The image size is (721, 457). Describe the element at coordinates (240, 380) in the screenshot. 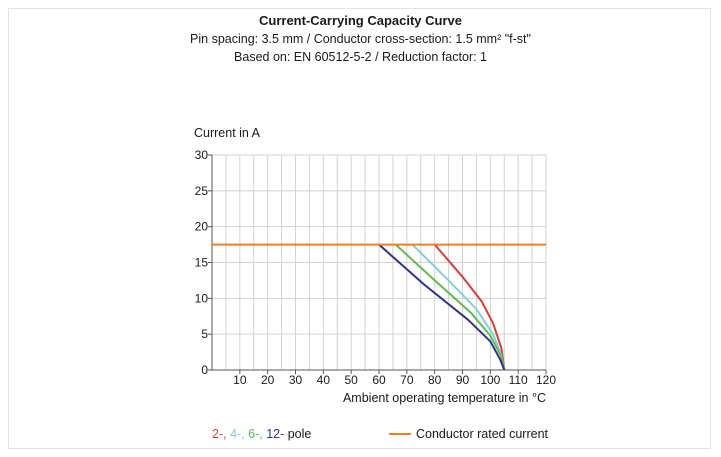

I see `x-tick-label: 10` at that location.